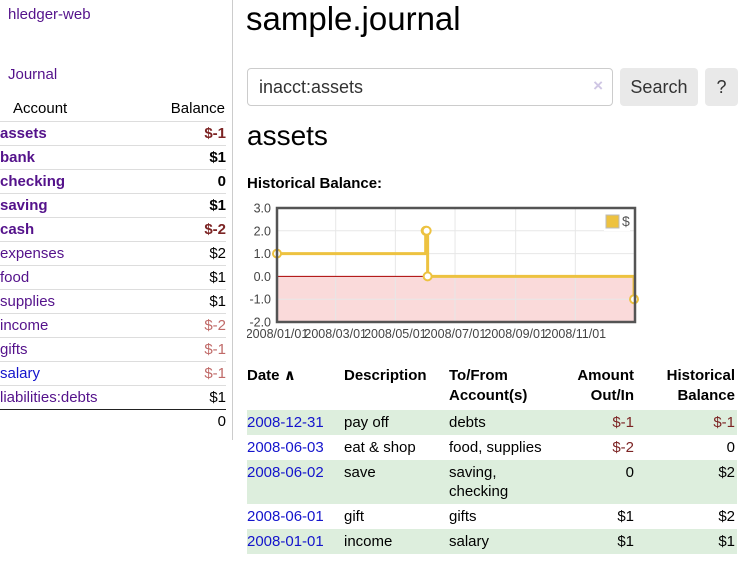 The image size is (742, 582). Describe the element at coordinates (285, 422) in the screenshot. I see `transaction-date-link: 2008-12-31` at that location.